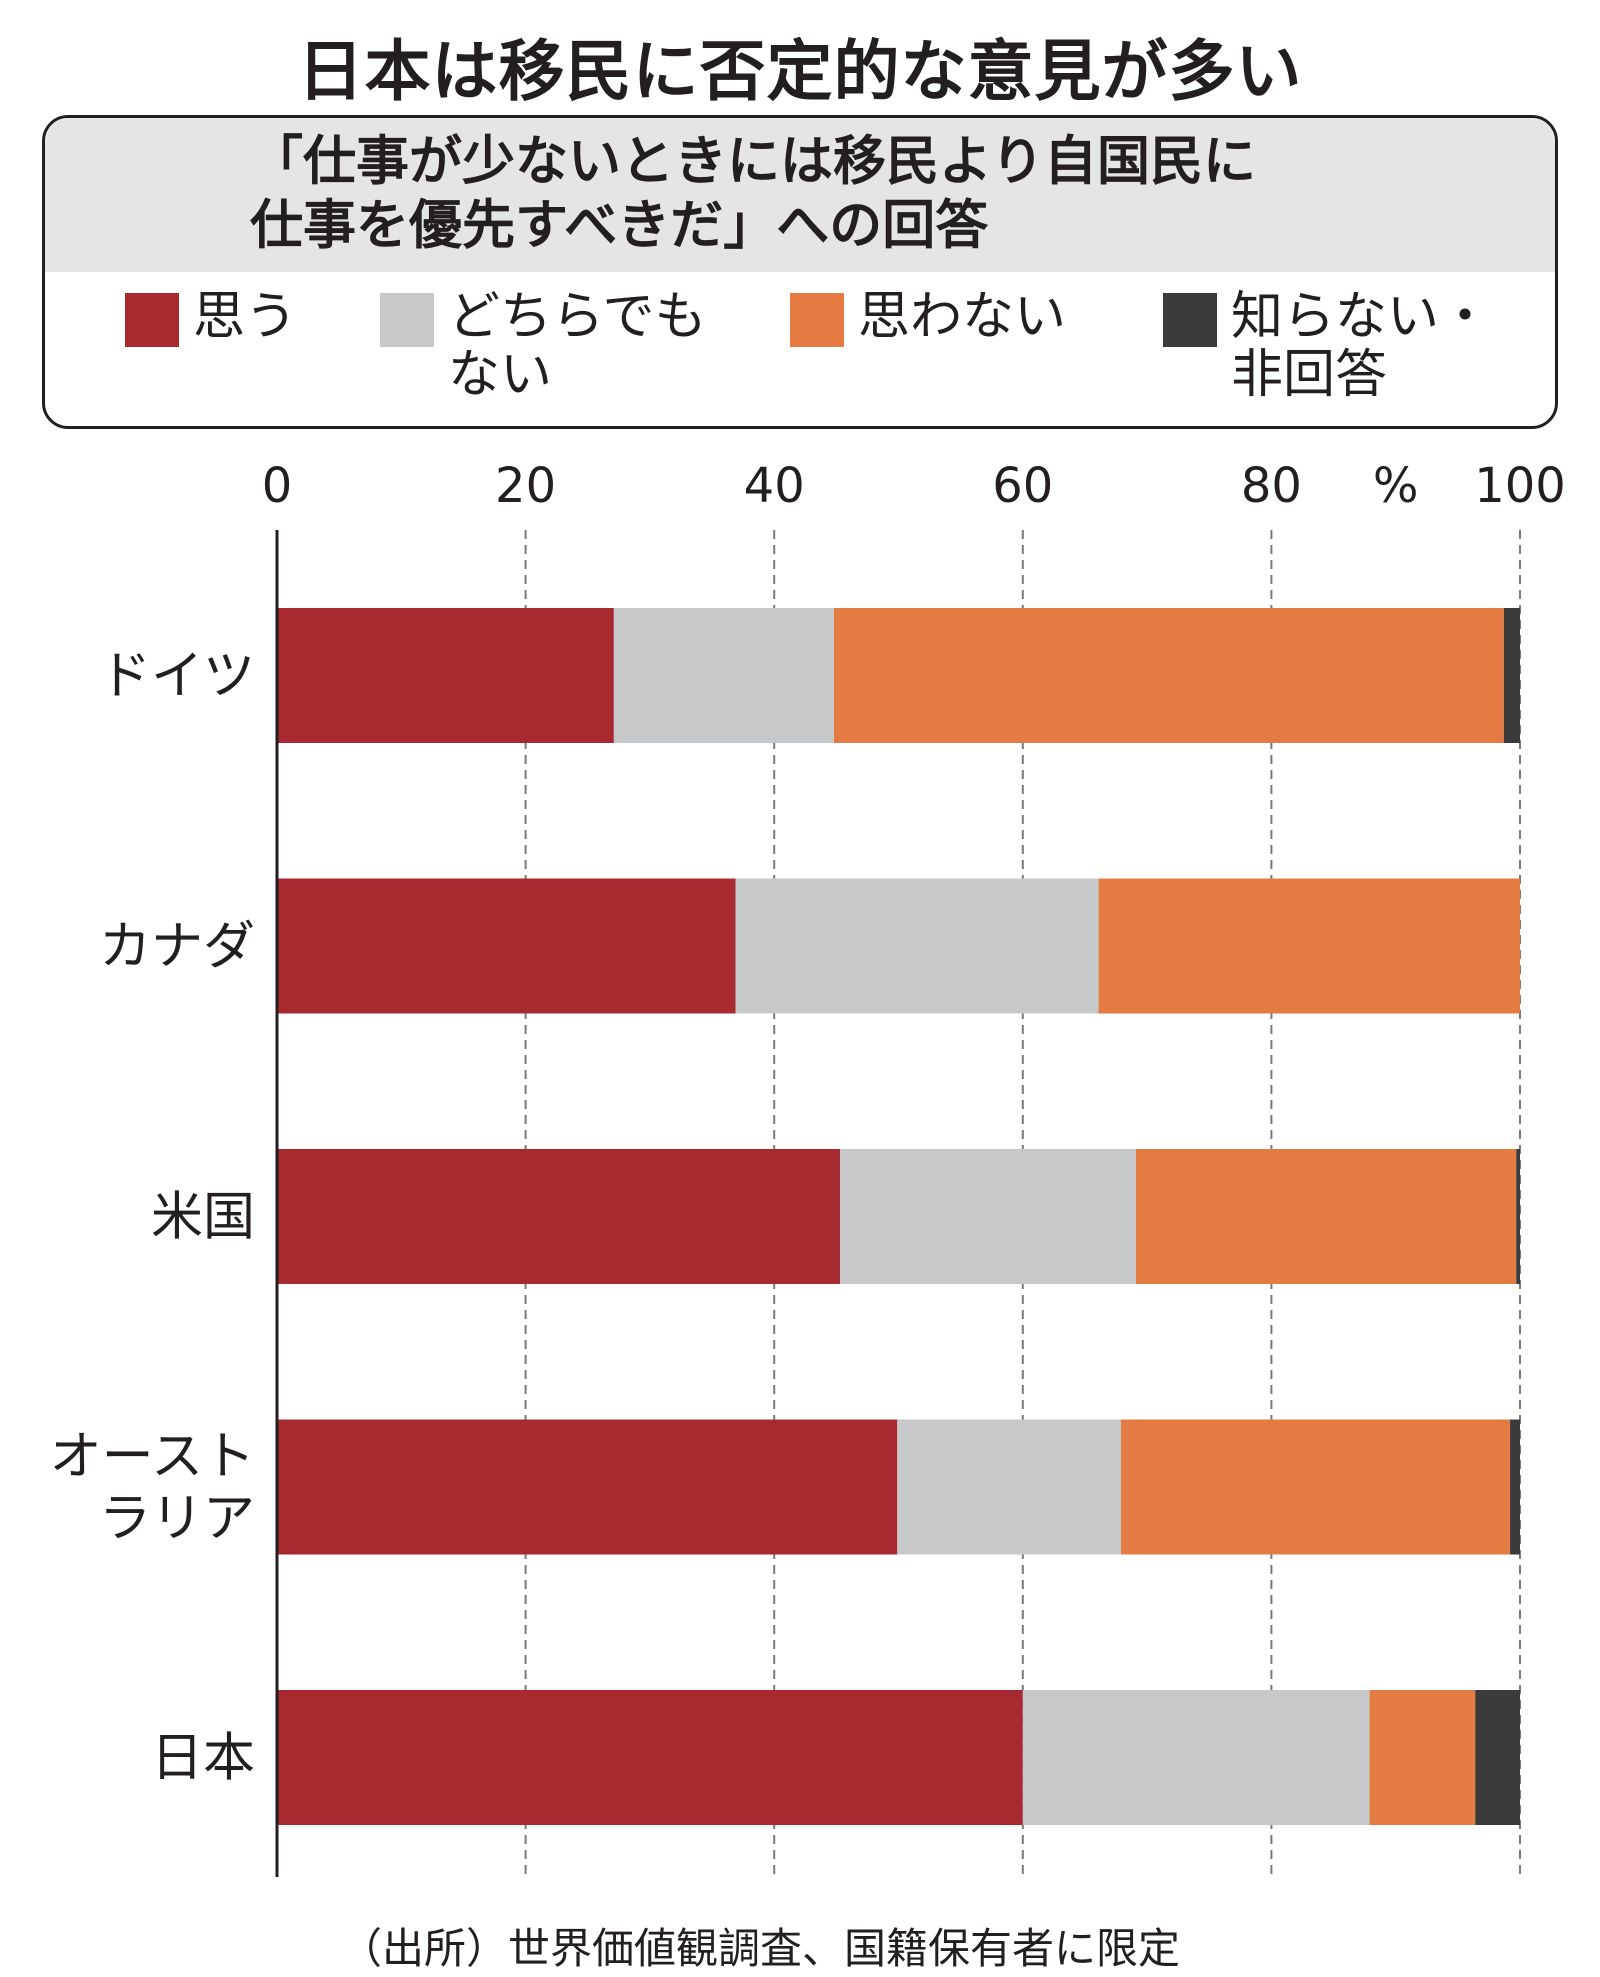  I want to click on category-label: カナダ, so click(177, 947).